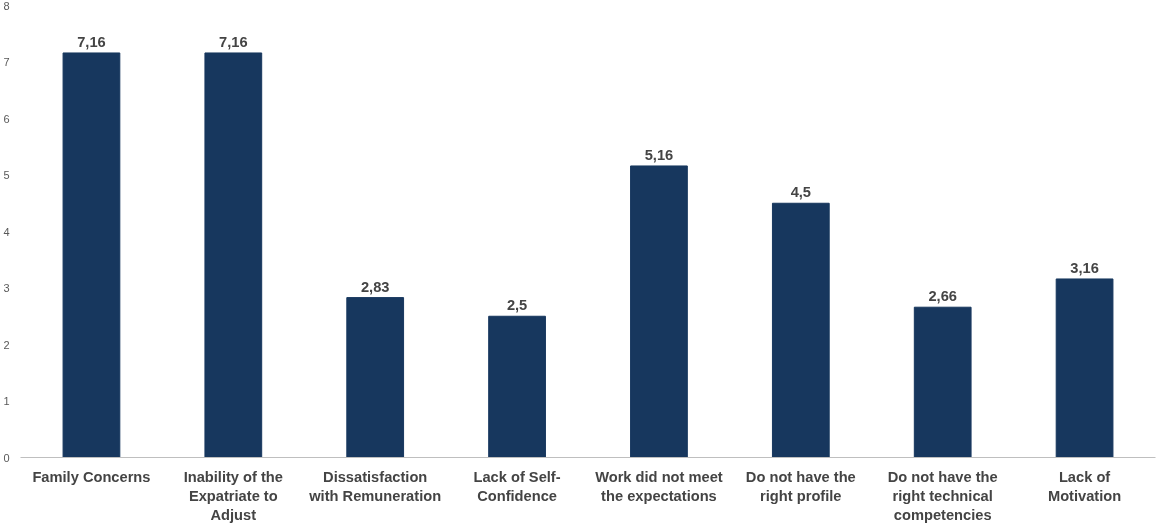 Image resolution: width=1164 pixels, height=531 pixels. What do you see at coordinates (1084, 486) in the screenshot?
I see `x-tick-label: Lack of Motivation` at bounding box center [1084, 486].